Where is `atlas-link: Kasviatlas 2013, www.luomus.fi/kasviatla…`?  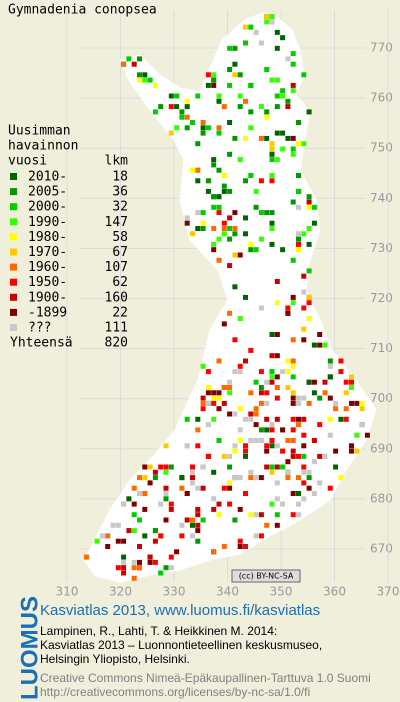
atlas-link: Kasviatlas 2013, www.luomus.fi/kasviatla… is located at coordinates (180, 610).